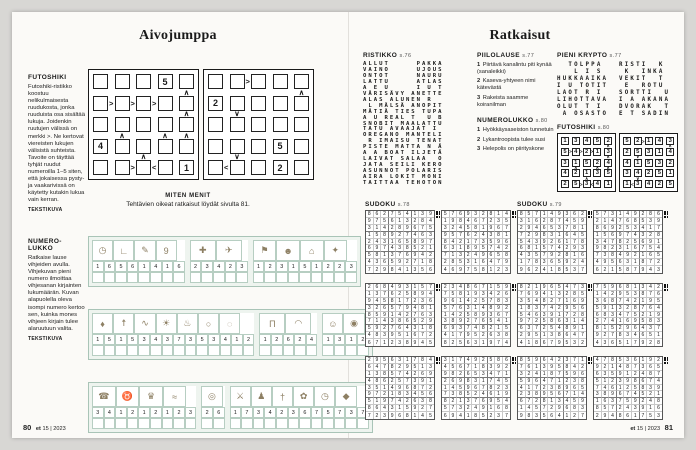  I want to click on futoshiki-solution-2: 5 2 >1 4 3 ∧ 2 5 3 1 4 ∨ 4 1 5 3 2 3 4 2 5 1 ∨ 1 <3 4 2 5, so click(649, 163).